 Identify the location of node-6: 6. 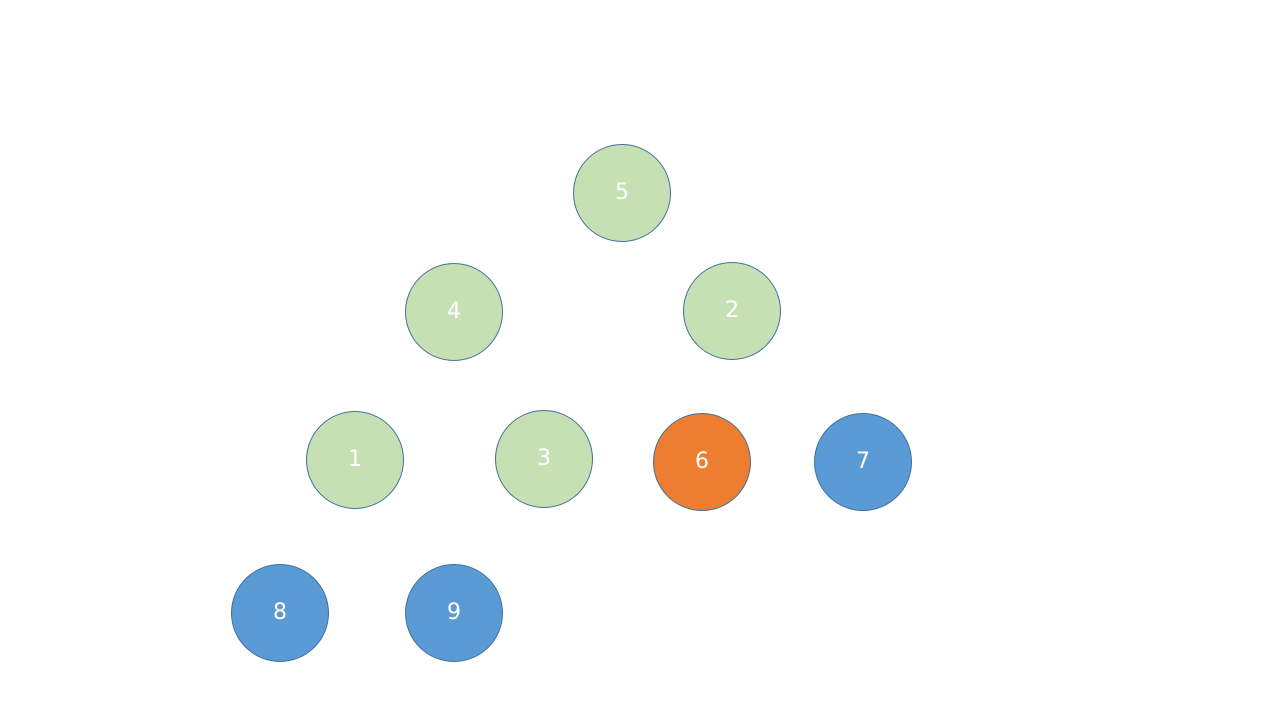
(702, 462).